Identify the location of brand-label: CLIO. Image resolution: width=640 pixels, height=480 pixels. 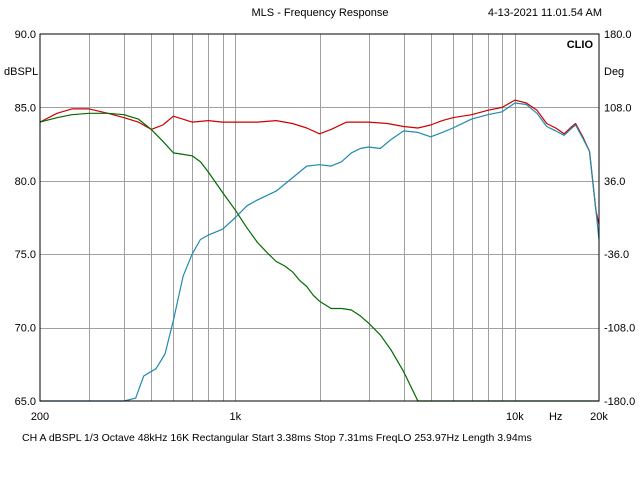
(580, 45).